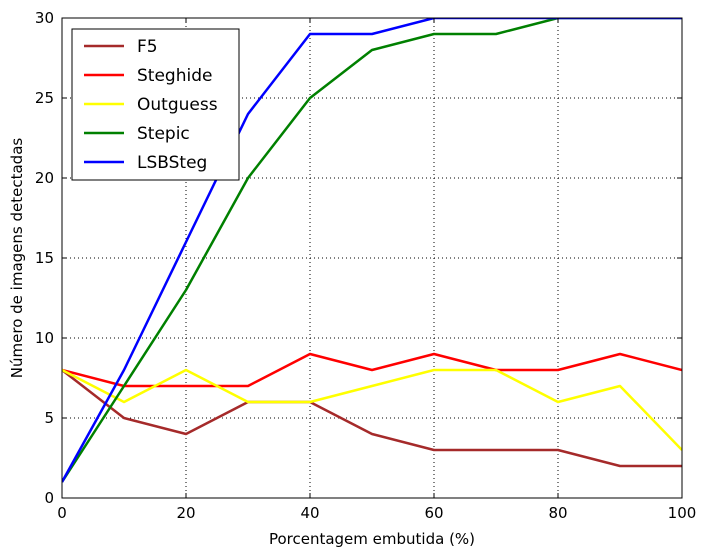 The width and height of the screenshot is (707, 557). Describe the element at coordinates (682, 513) in the screenshot. I see `x-tick-label: 100` at that location.